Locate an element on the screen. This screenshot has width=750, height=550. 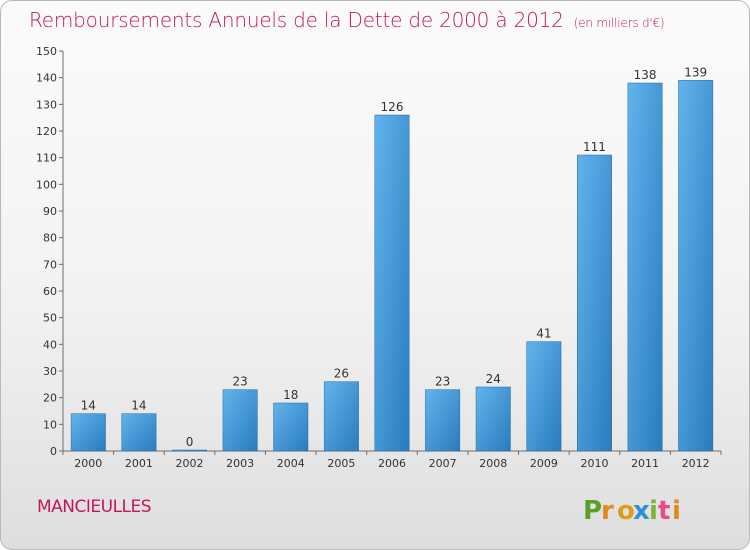
bar-2005 is located at coordinates (341, 416).